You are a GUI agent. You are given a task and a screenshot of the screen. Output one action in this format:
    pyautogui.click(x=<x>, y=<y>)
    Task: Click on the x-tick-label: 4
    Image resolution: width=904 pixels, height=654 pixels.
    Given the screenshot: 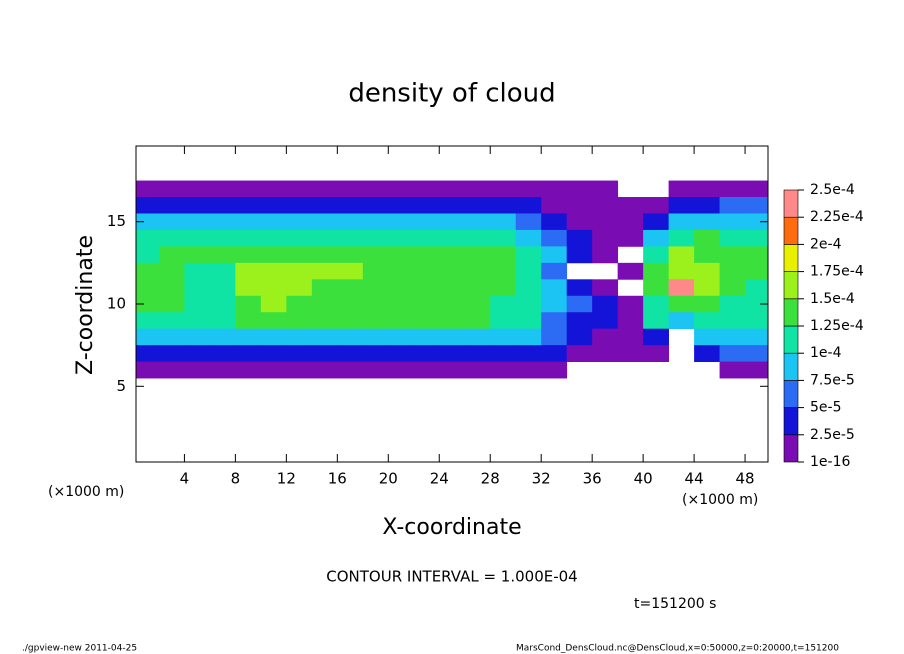 What is the action you would take?
    pyautogui.click(x=185, y=479)
    